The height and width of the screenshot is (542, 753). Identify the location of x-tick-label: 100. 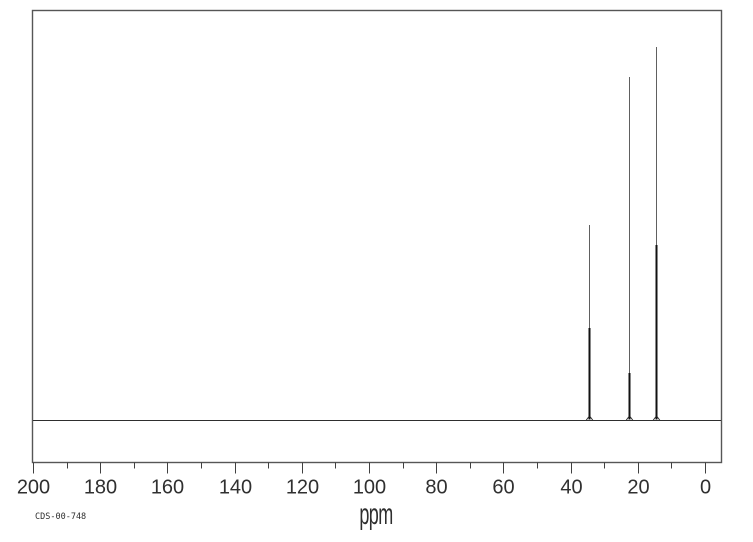
(369, 488).